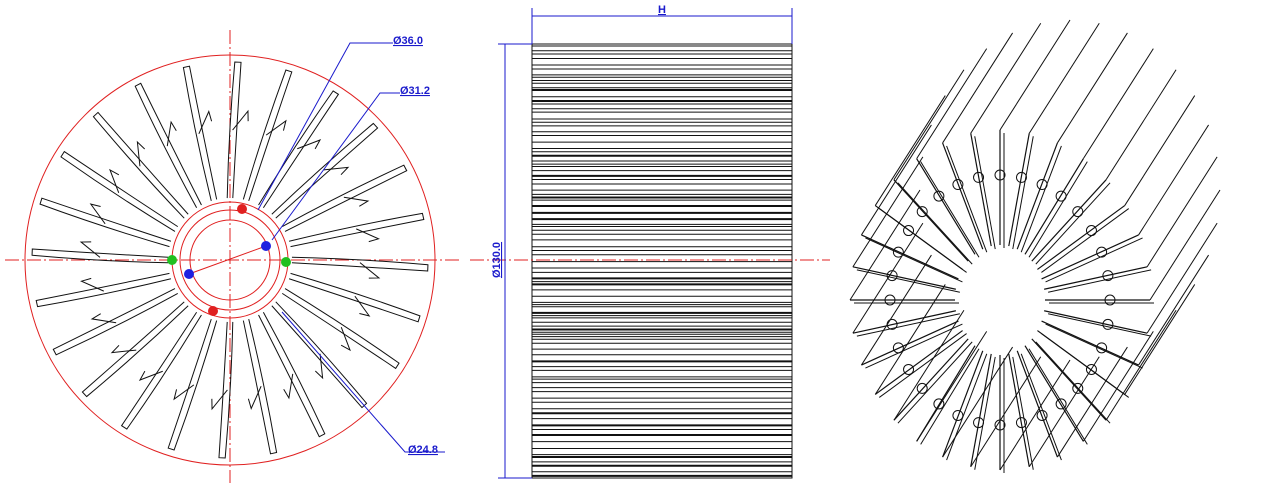 The height and width of the screenshot is (483, 1287). I want to click on dim-label: H, so click(662, 10).